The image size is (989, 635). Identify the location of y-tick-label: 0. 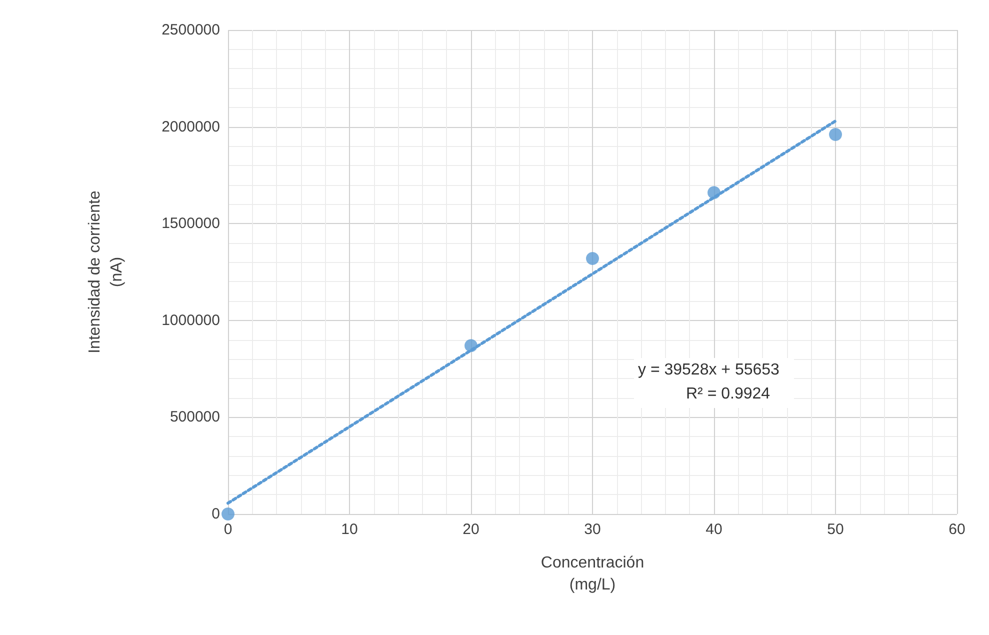
(216, 514).